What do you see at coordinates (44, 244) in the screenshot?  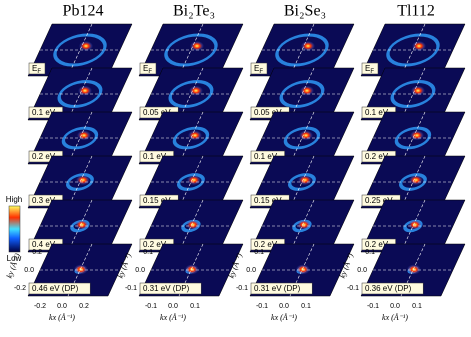 I see `panel-label: 0.4 eV` at bounding box center [44, 244].